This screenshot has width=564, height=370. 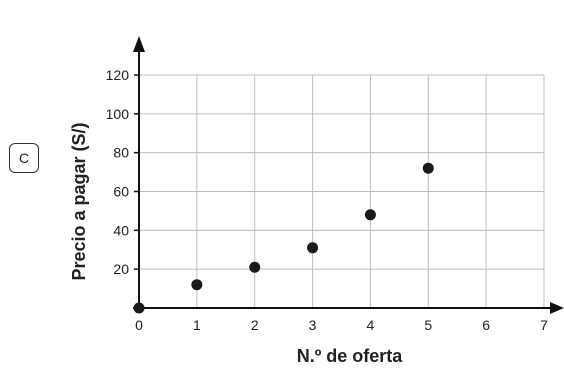 I want to click on x-tick-label: 2, so click(x=255, y=325).